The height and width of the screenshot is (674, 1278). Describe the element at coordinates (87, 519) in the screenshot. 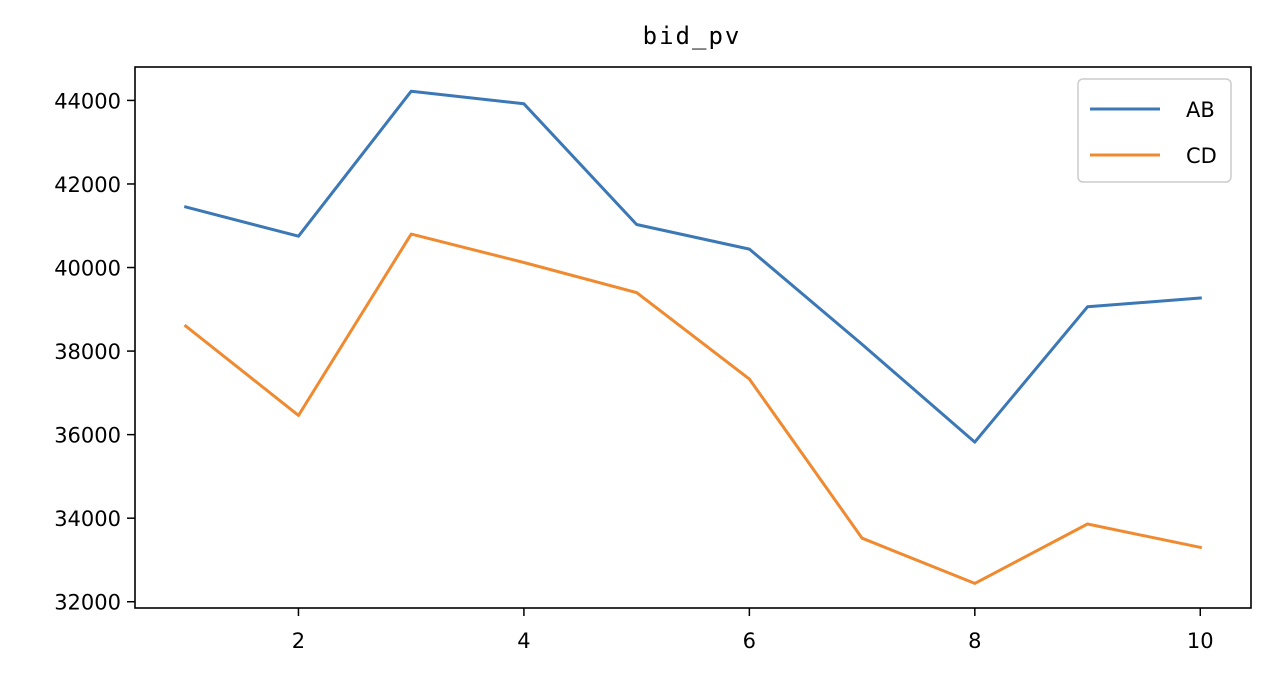

I see `y-tick-label: 34000` at that location.